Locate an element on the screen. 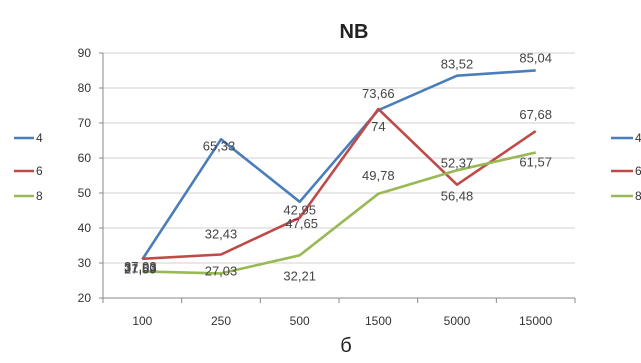 Image resolution: width=641 pixels, height=363 pixels. data-label-series-6: 74 is located at coordinates (378, 126).